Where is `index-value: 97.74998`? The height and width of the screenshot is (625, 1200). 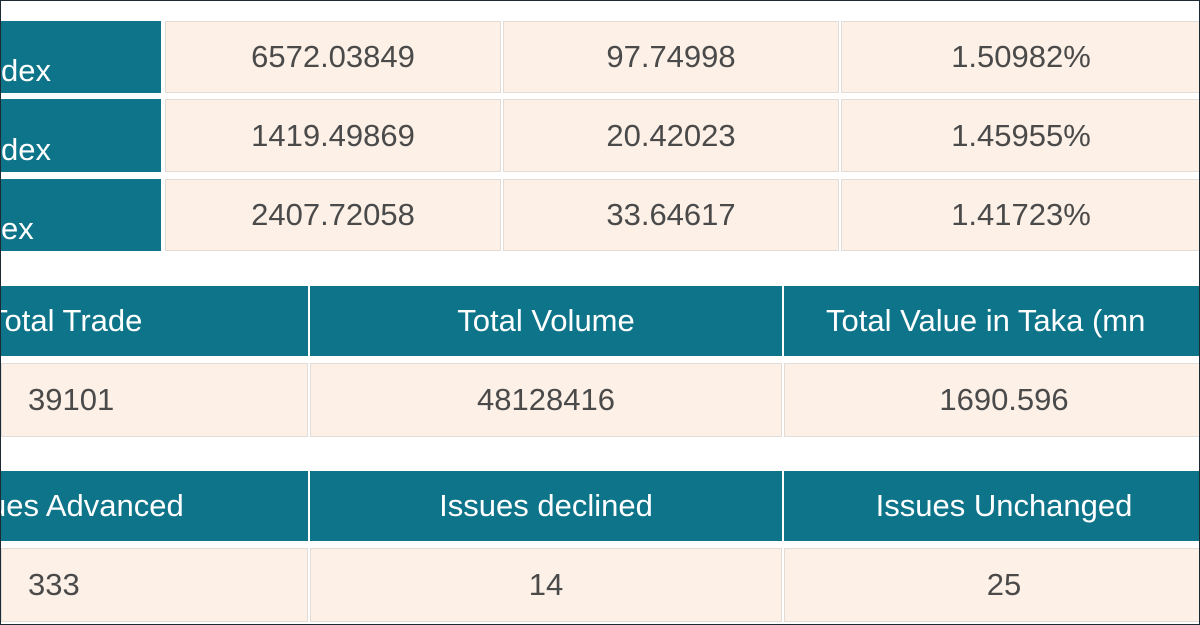 index-value: 97.74998 is located at coordinates (671, 57).